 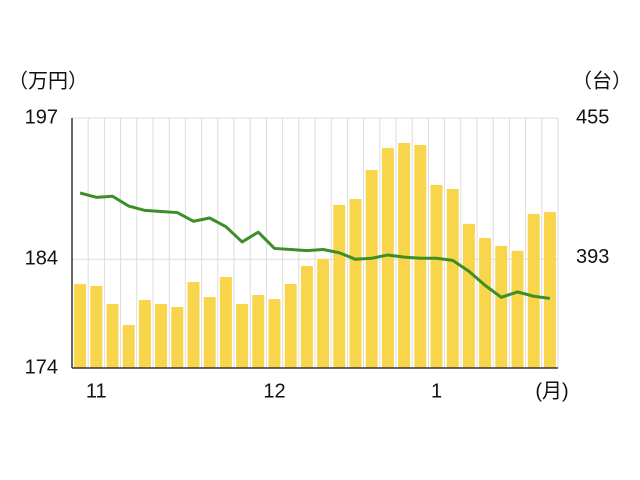 I want to click on y2-tick-label: 393, so click(x=592, y=257).